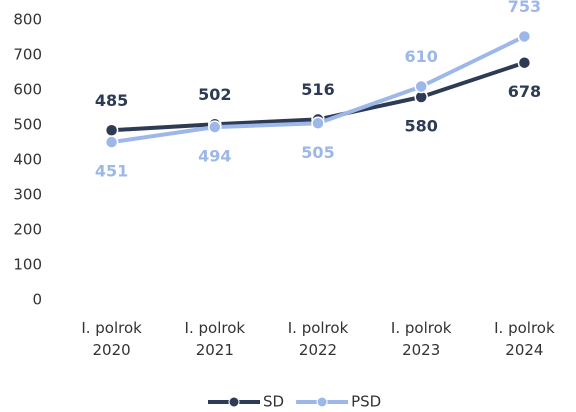  What do you see at coordinates (27, 265) in the screenshot?
I see `y-tick-label: 100` at bounding box center [27, 265].